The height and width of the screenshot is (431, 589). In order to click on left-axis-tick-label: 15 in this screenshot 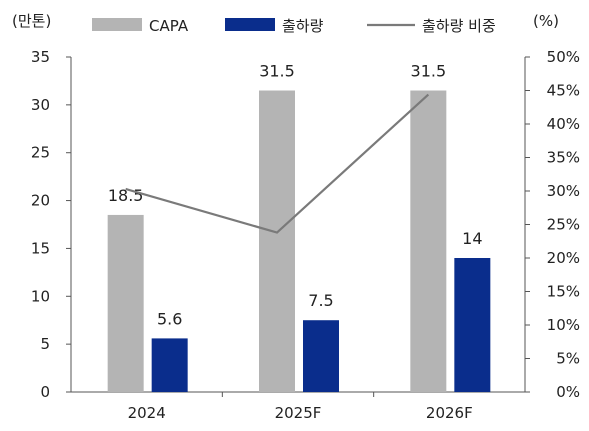, I will do `click(40, 248)`.